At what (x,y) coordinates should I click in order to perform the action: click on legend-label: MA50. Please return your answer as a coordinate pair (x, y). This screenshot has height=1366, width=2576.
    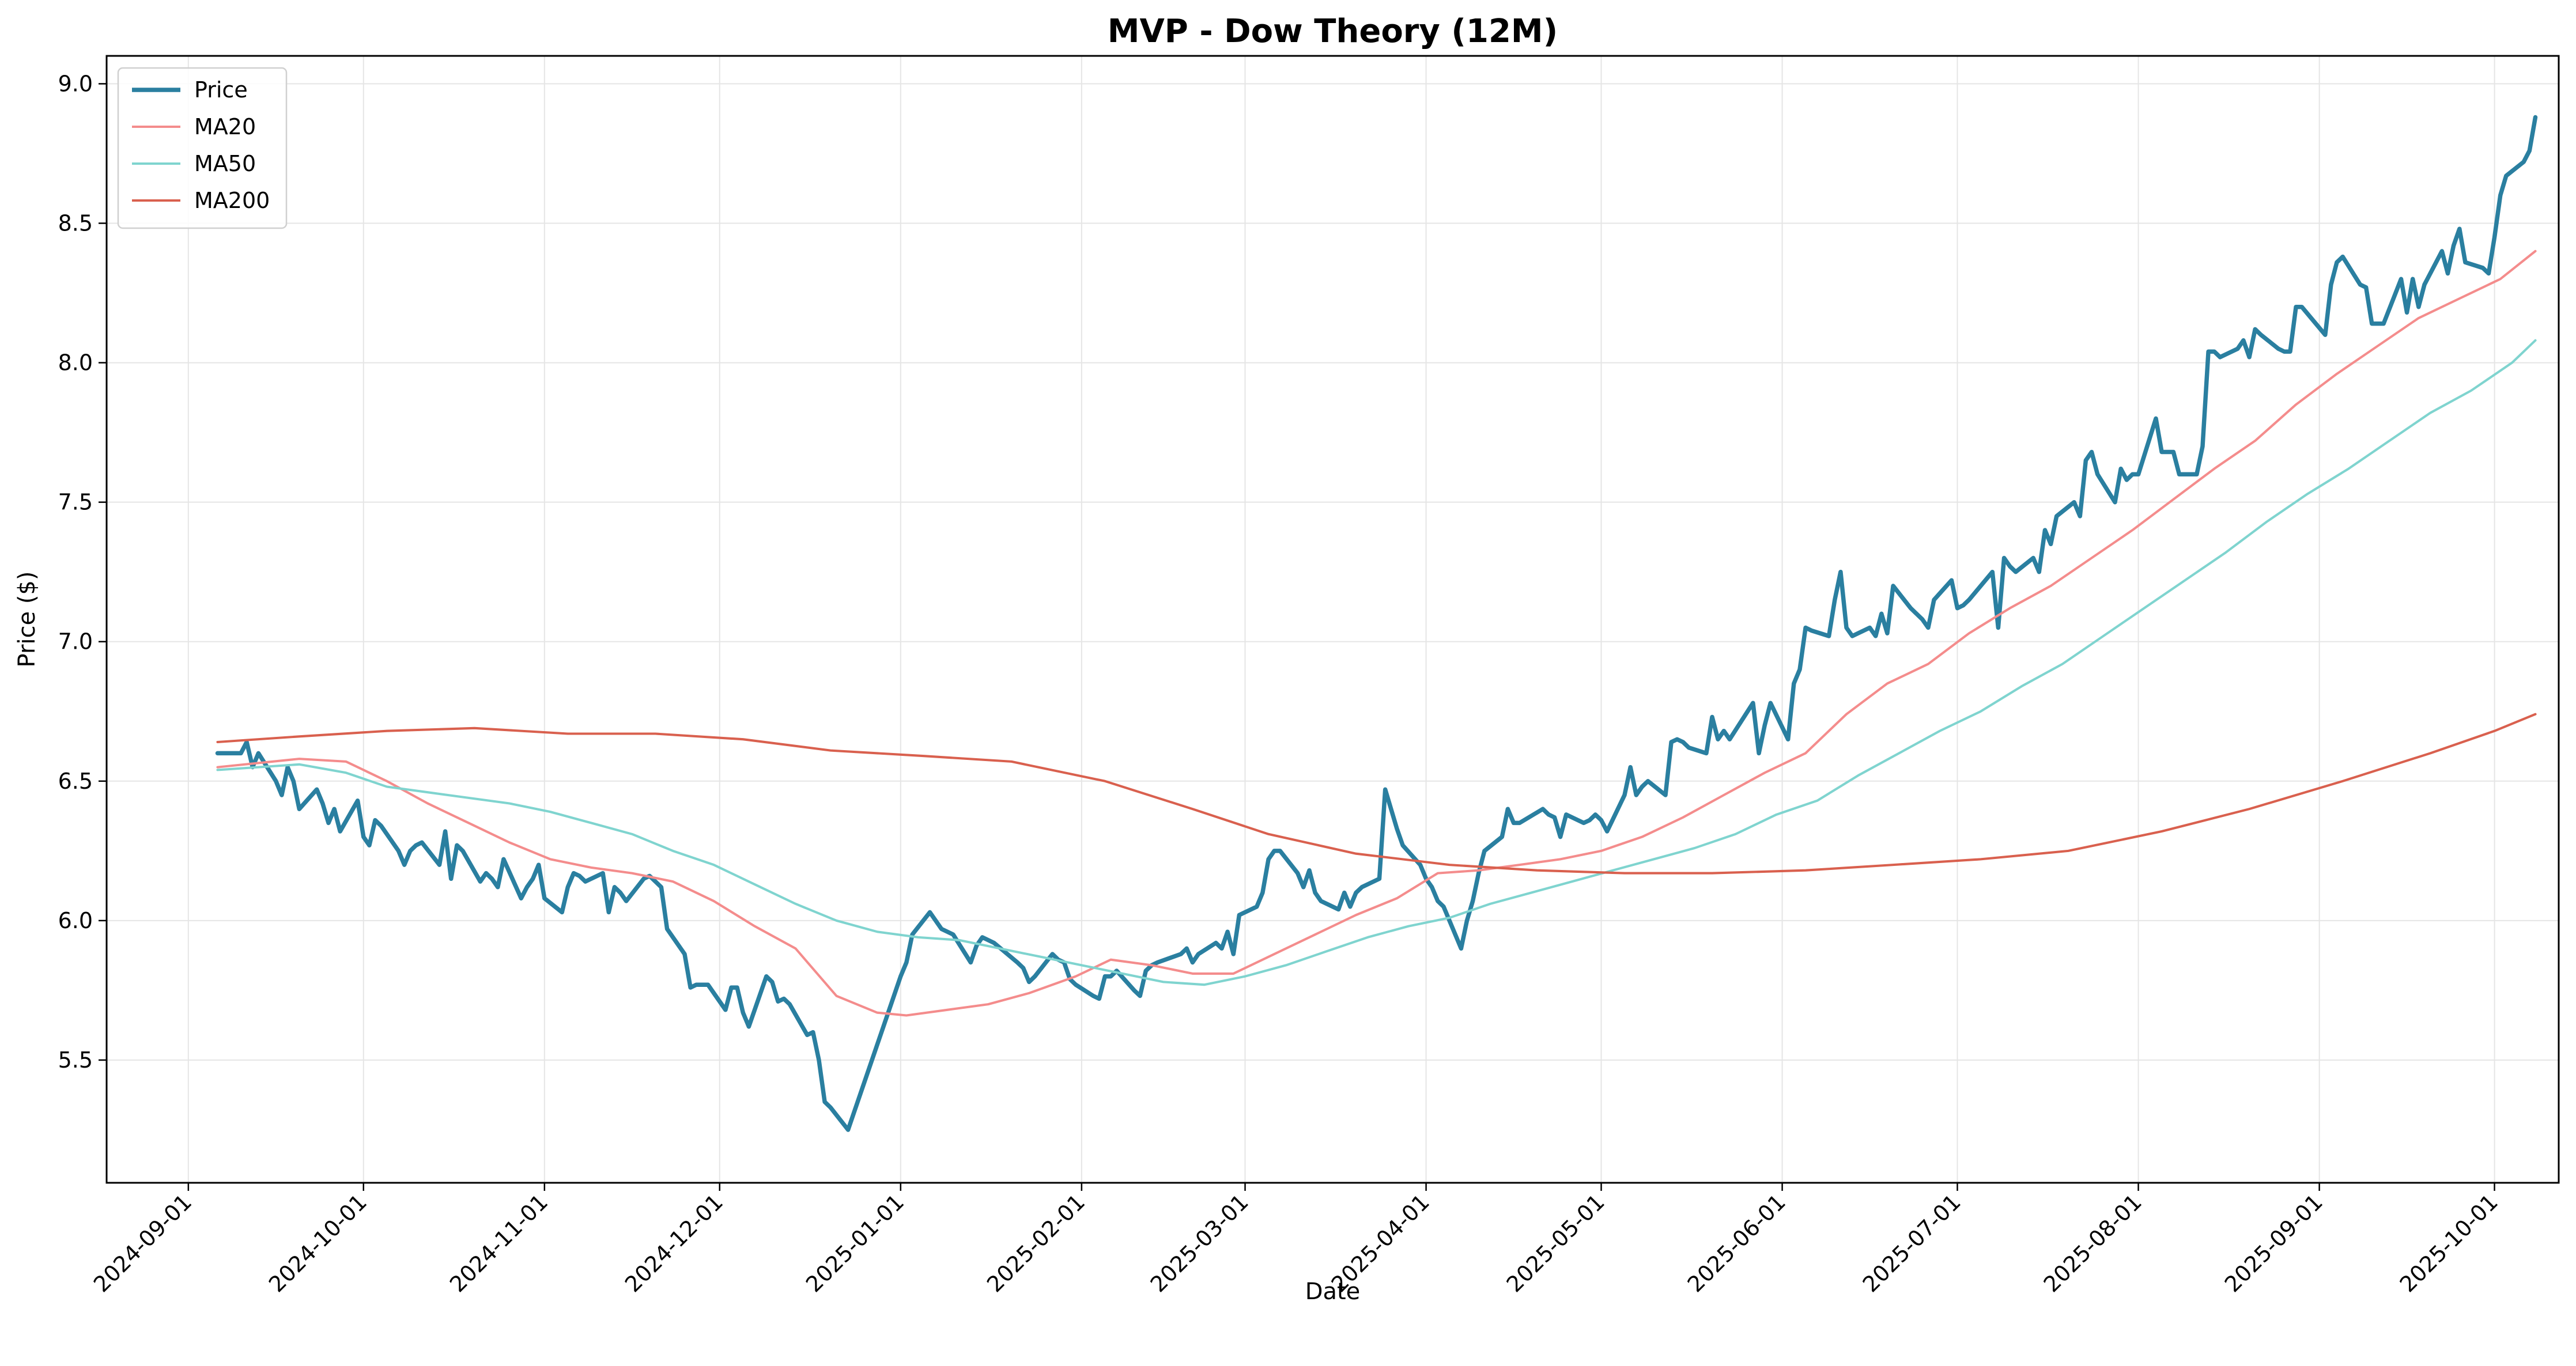
    Looking at the image, I should click on (225, 163).